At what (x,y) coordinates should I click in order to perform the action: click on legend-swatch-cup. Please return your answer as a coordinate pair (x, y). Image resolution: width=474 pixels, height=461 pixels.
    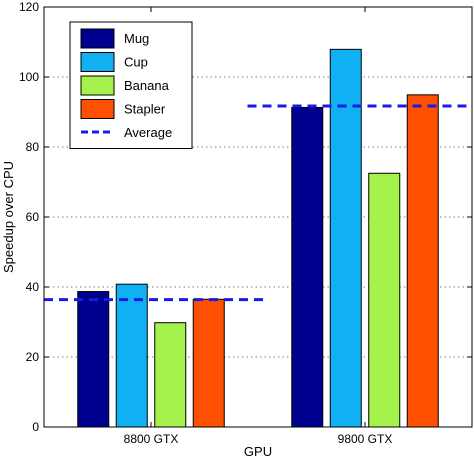
    Looking at the image, I should click on (97, 62).